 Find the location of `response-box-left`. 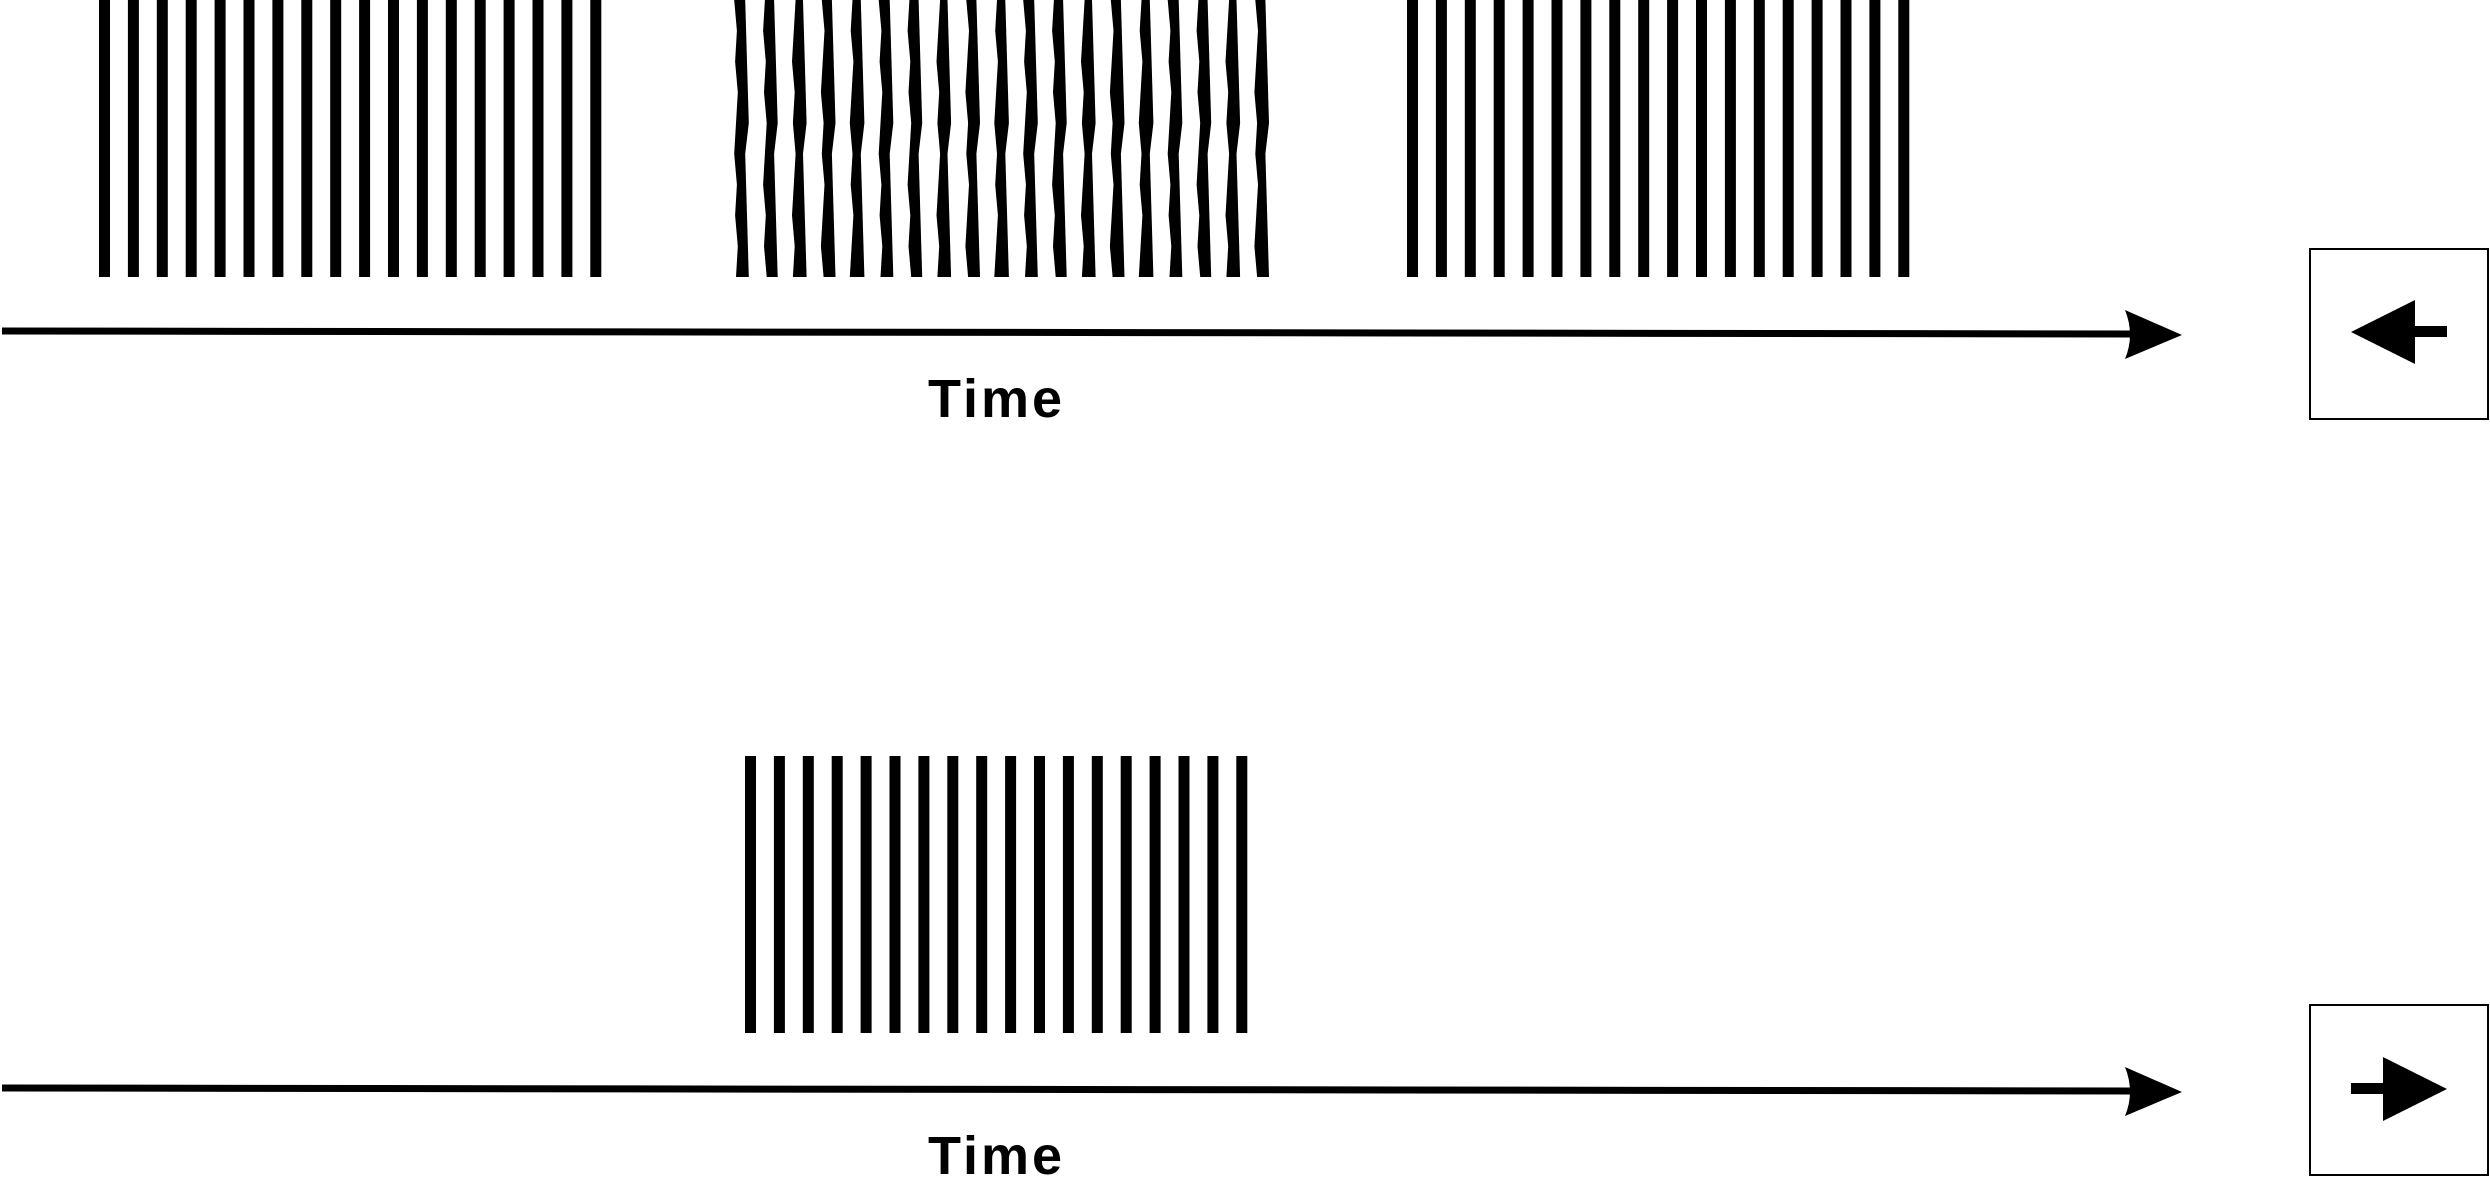

response-box-left is located at coordinates (2399, 334).